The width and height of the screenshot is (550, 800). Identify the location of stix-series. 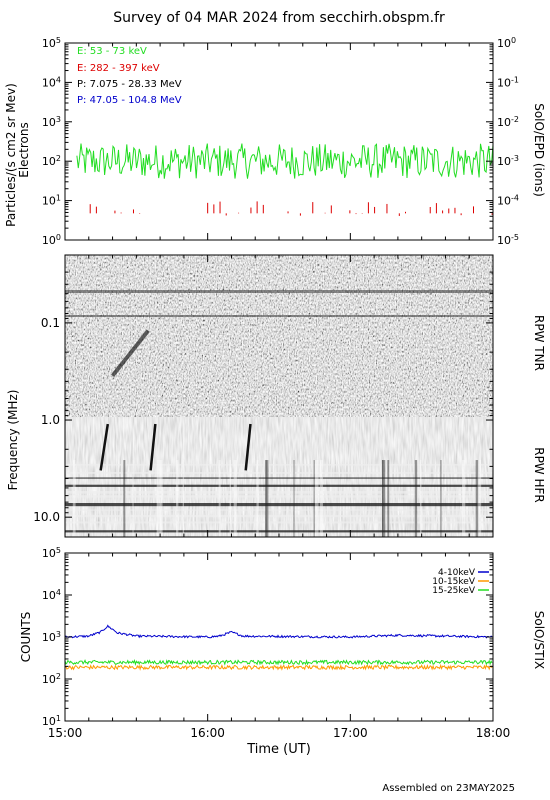
(278, 647).